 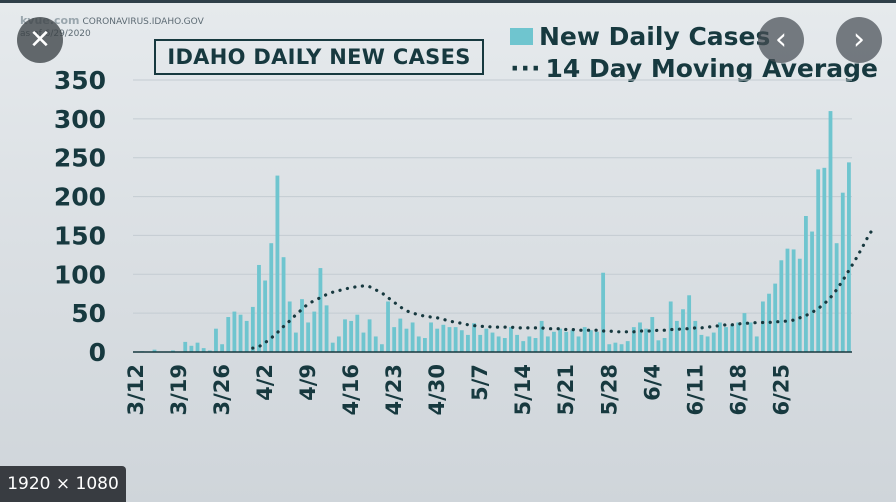 What do you see at coordinates (521, 36) in the screenshot?
I see `legend-bar-swatch` at bounding box center [521, 36].